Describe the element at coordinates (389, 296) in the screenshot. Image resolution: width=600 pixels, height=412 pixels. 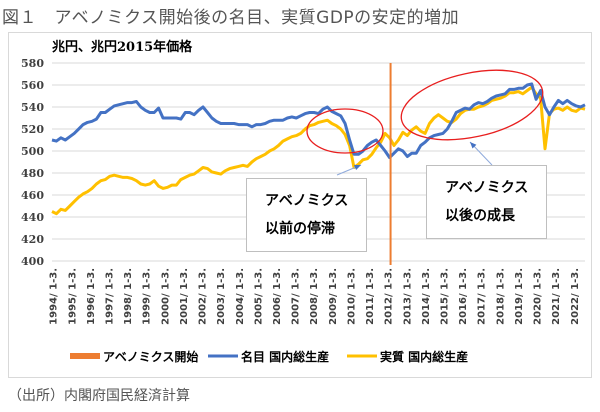
I see `x-tick-label: 2012/ 1-3.` at that location.